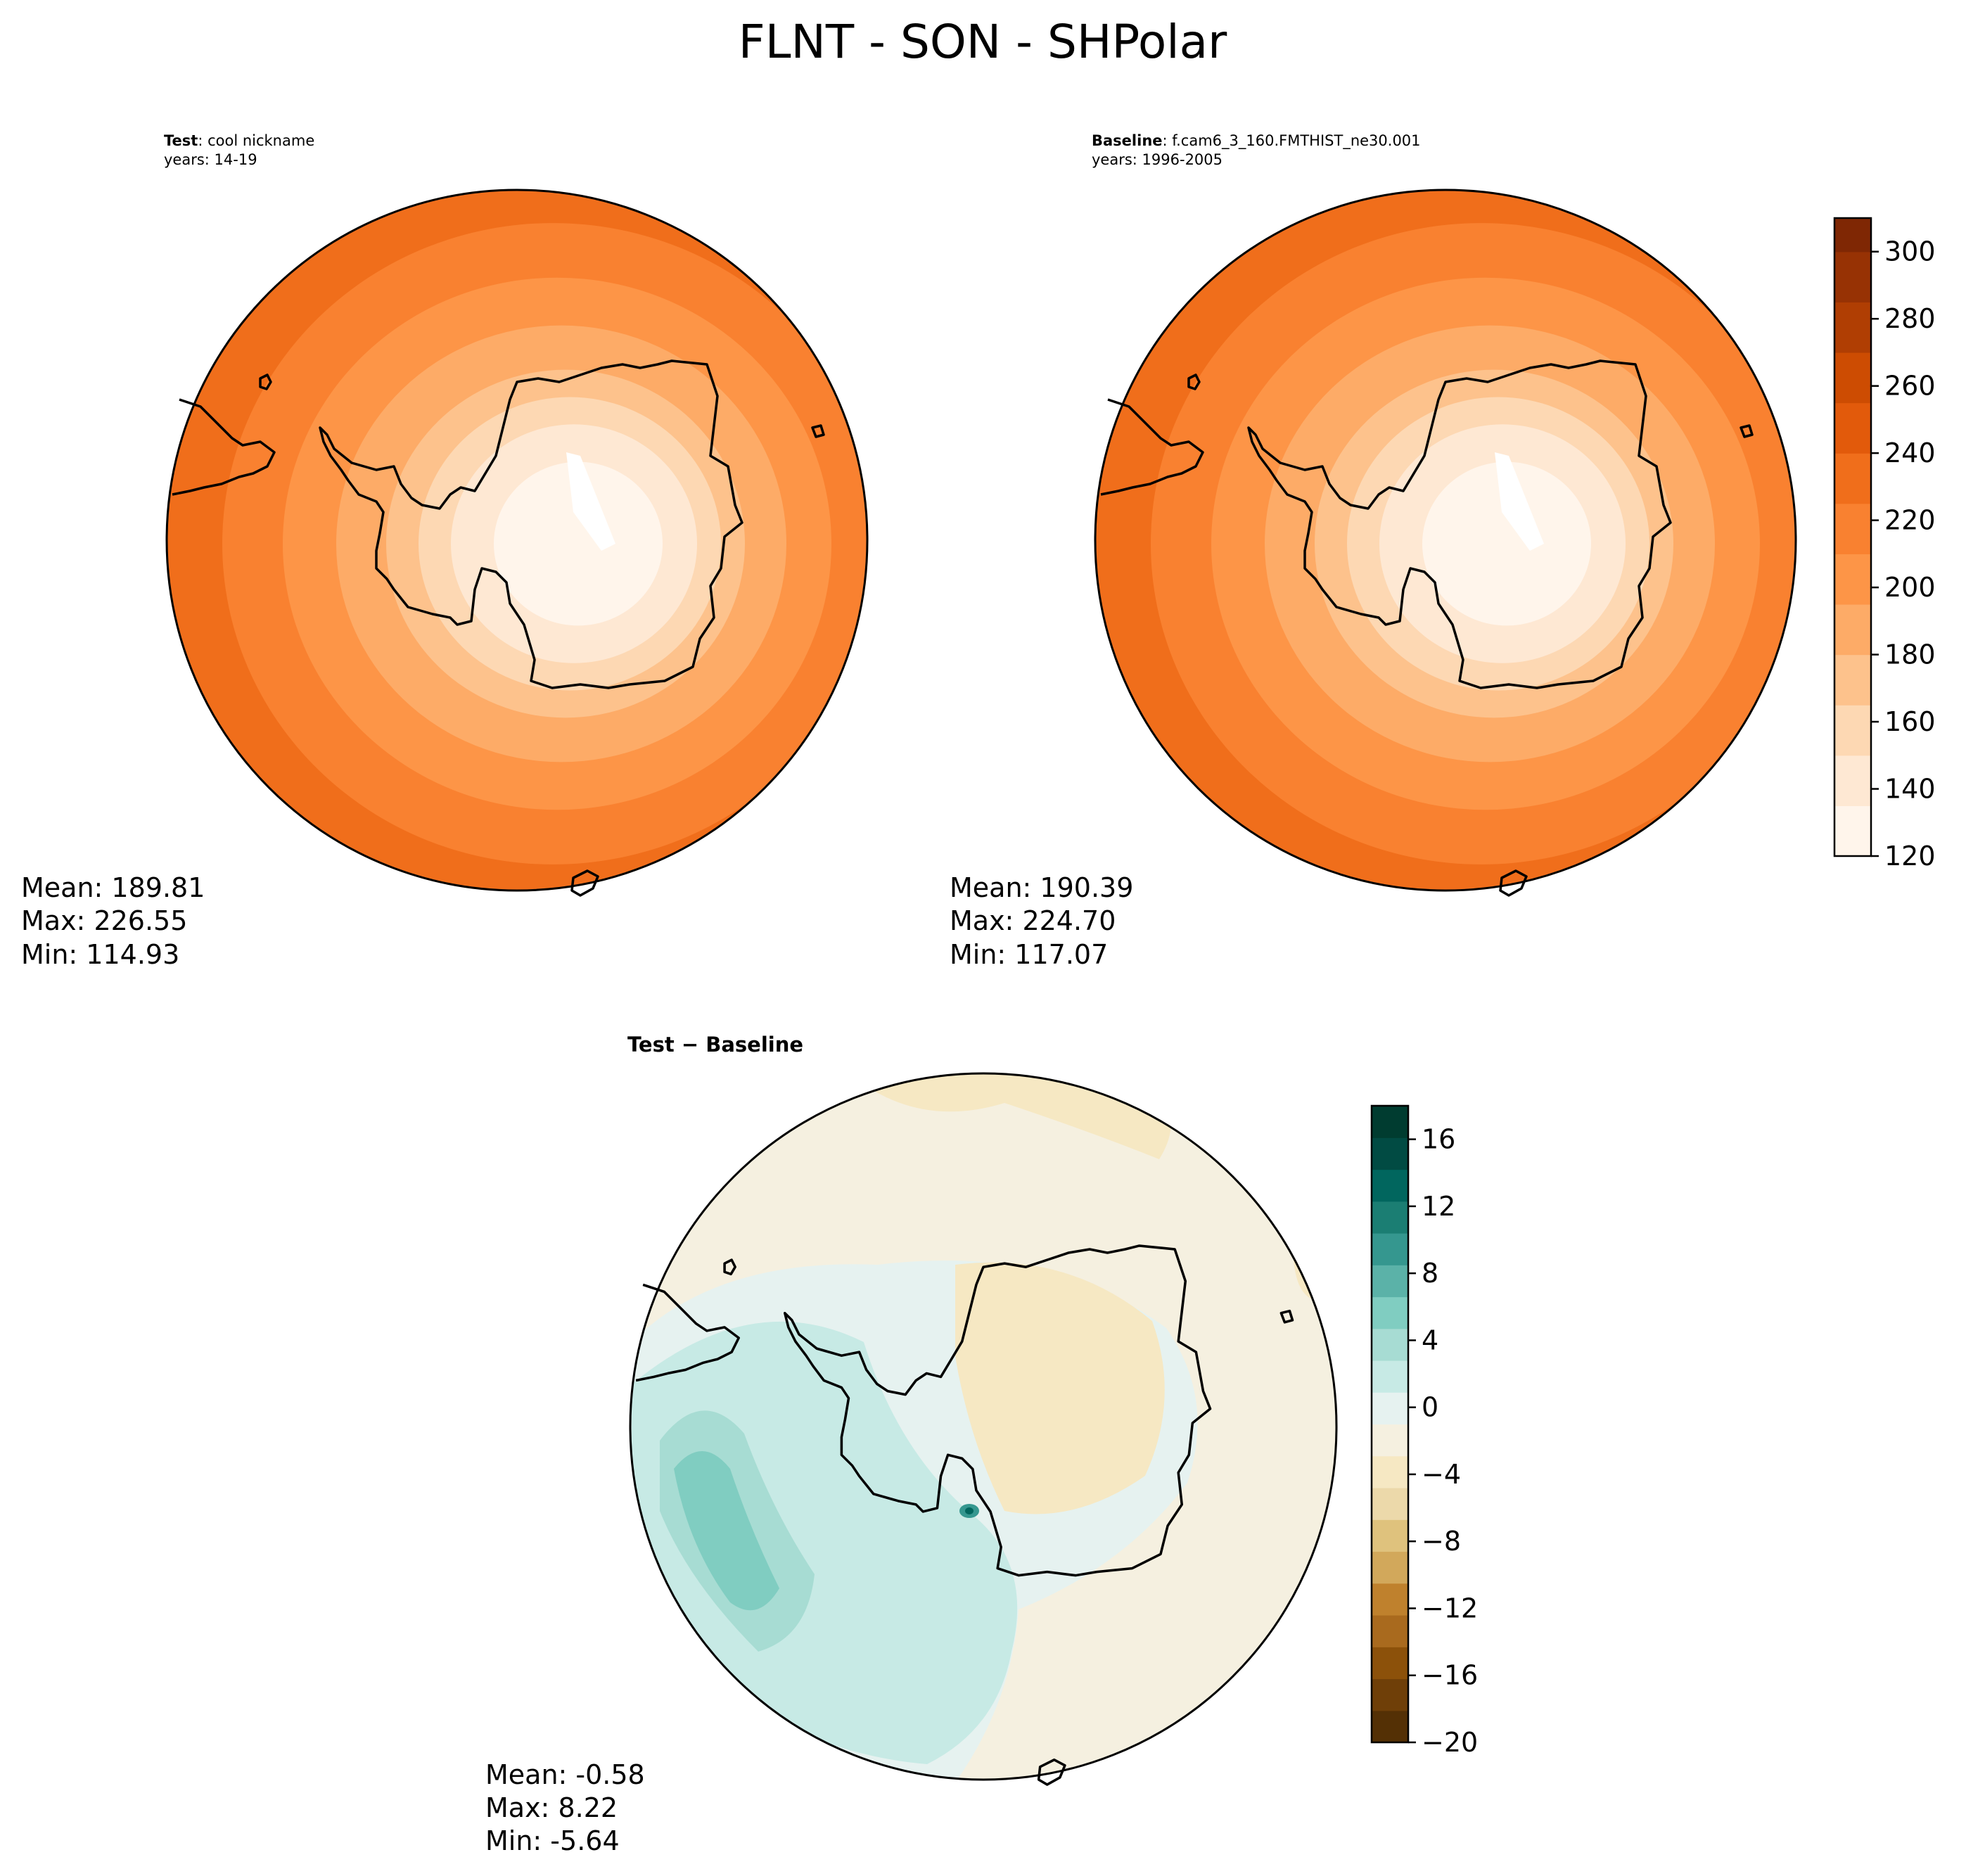  I want to click on panel-baseline-max: Max: 224.70, so click(1033, 921).